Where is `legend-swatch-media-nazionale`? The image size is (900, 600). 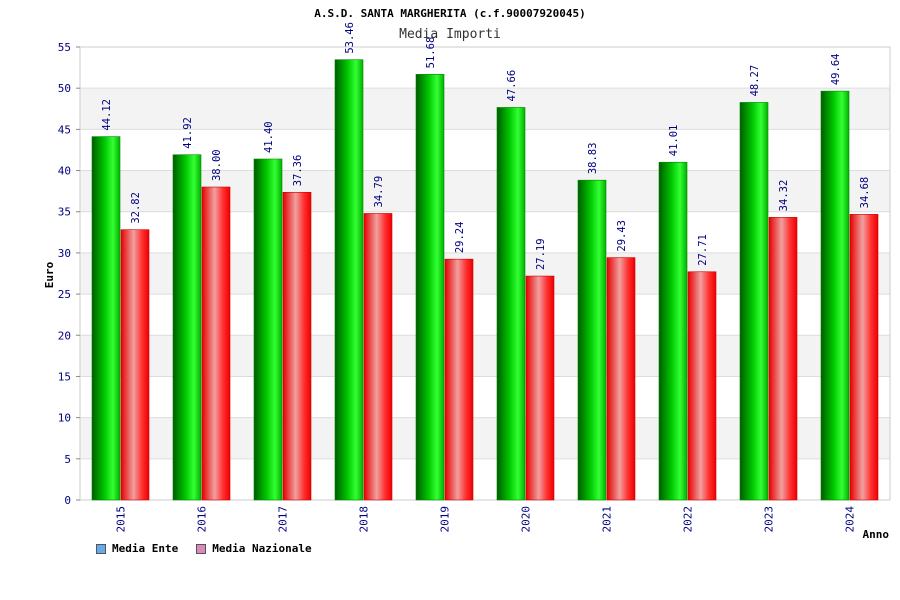
legend-swatch-media-nazionale is located at coordinates (201, 548).